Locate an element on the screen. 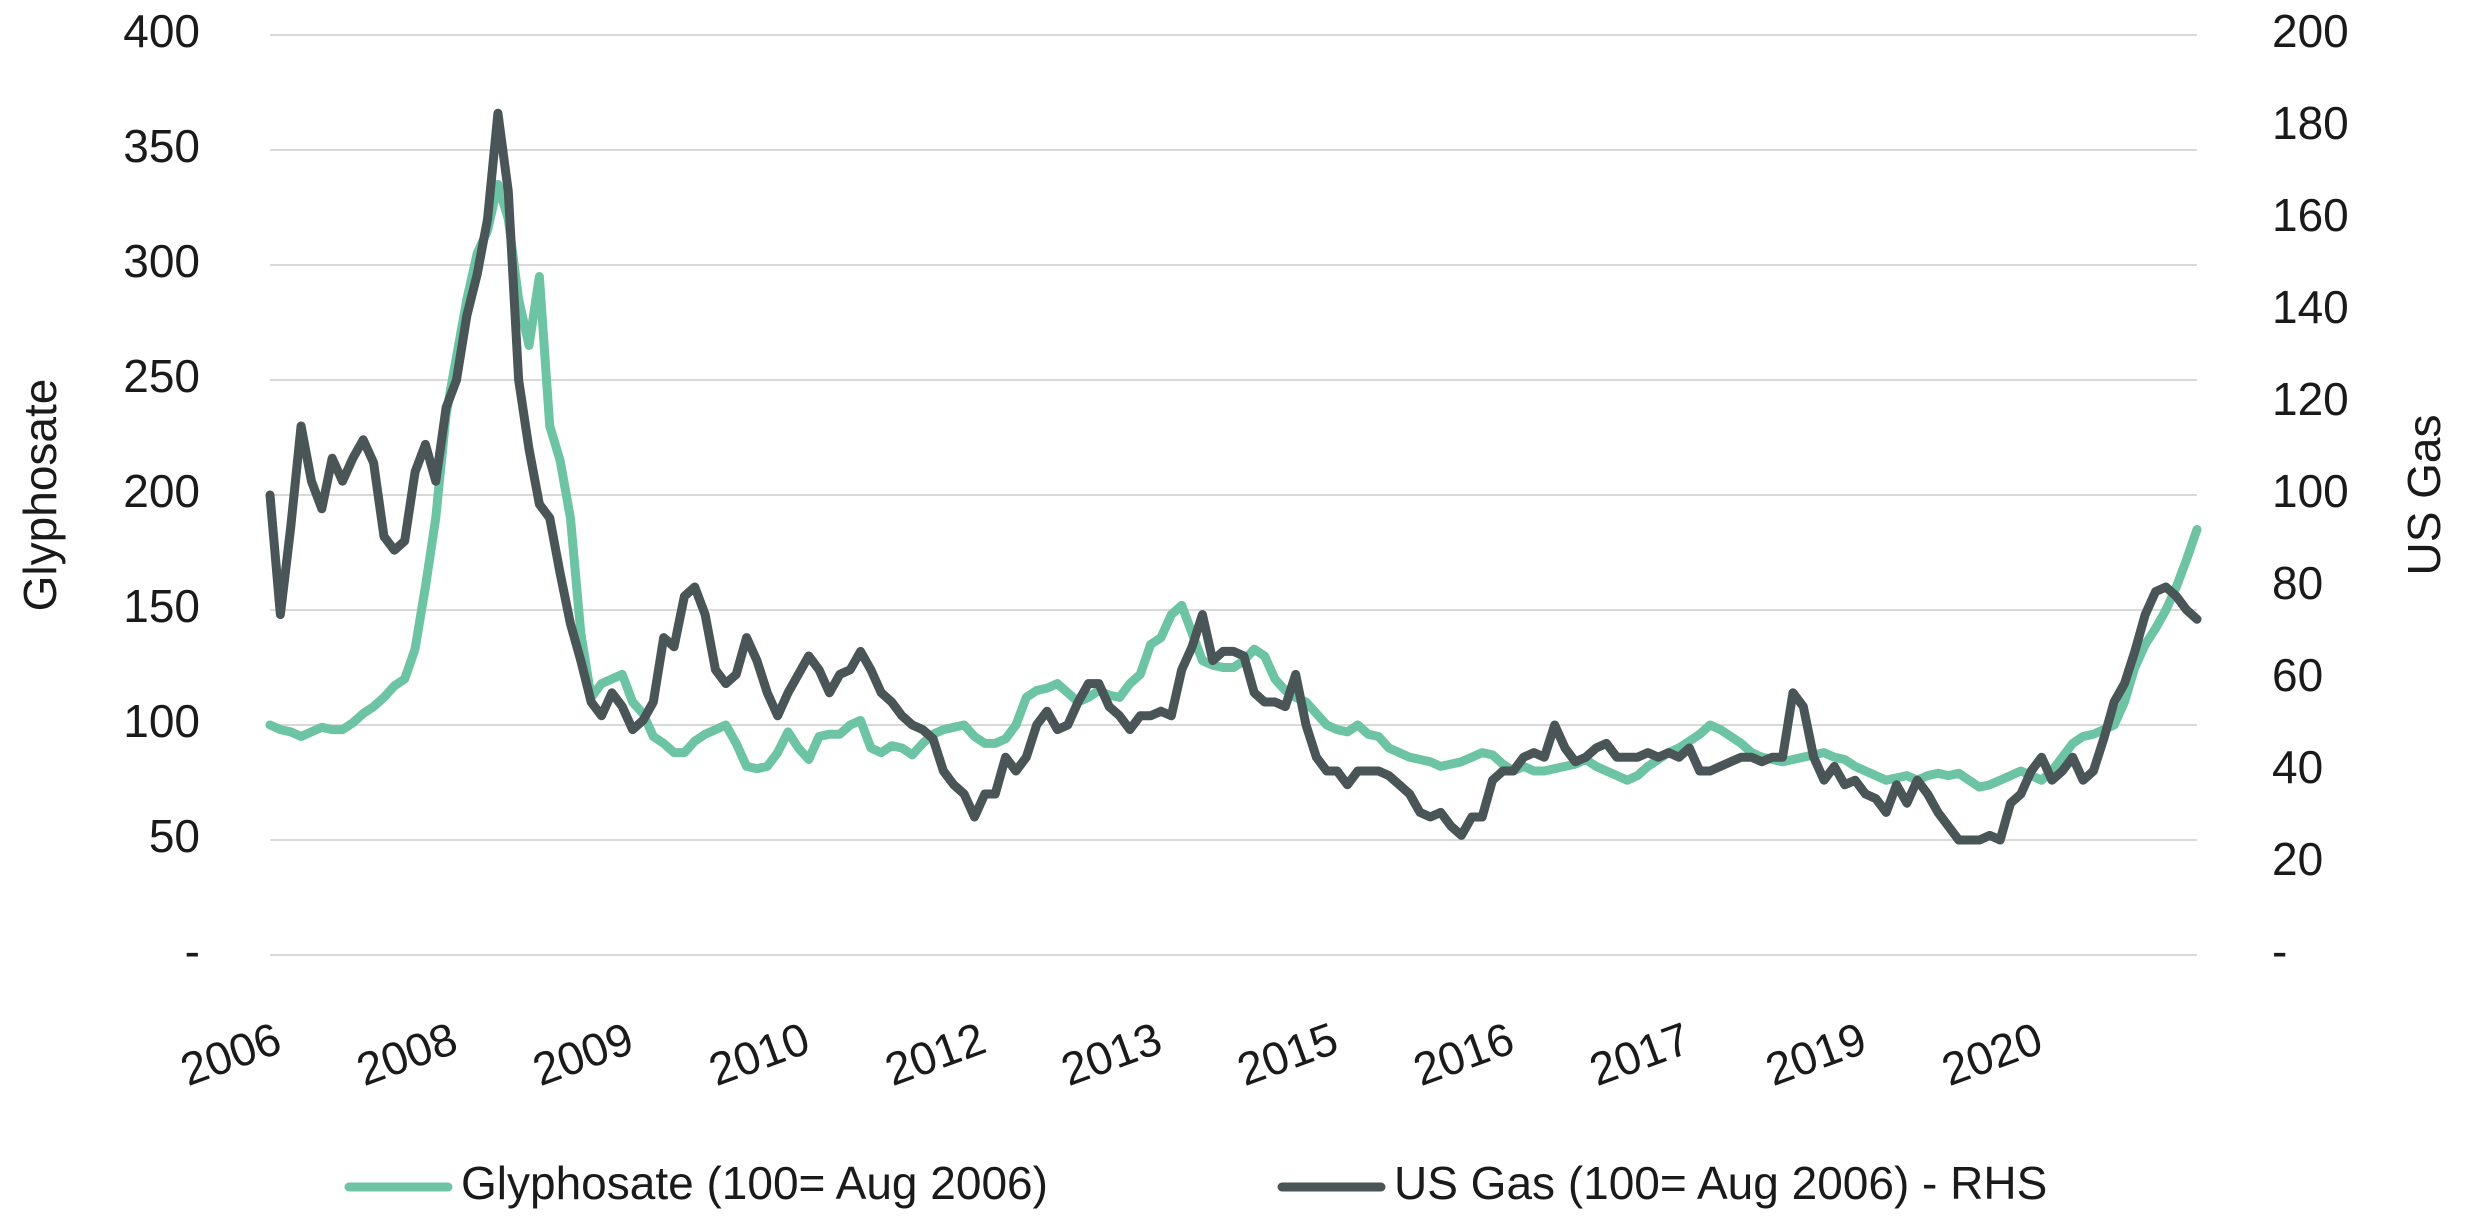 The width and height of the screenshot is (2466, 1220). y-axis-title: Glyphosate is located at coordinates (40, 495).